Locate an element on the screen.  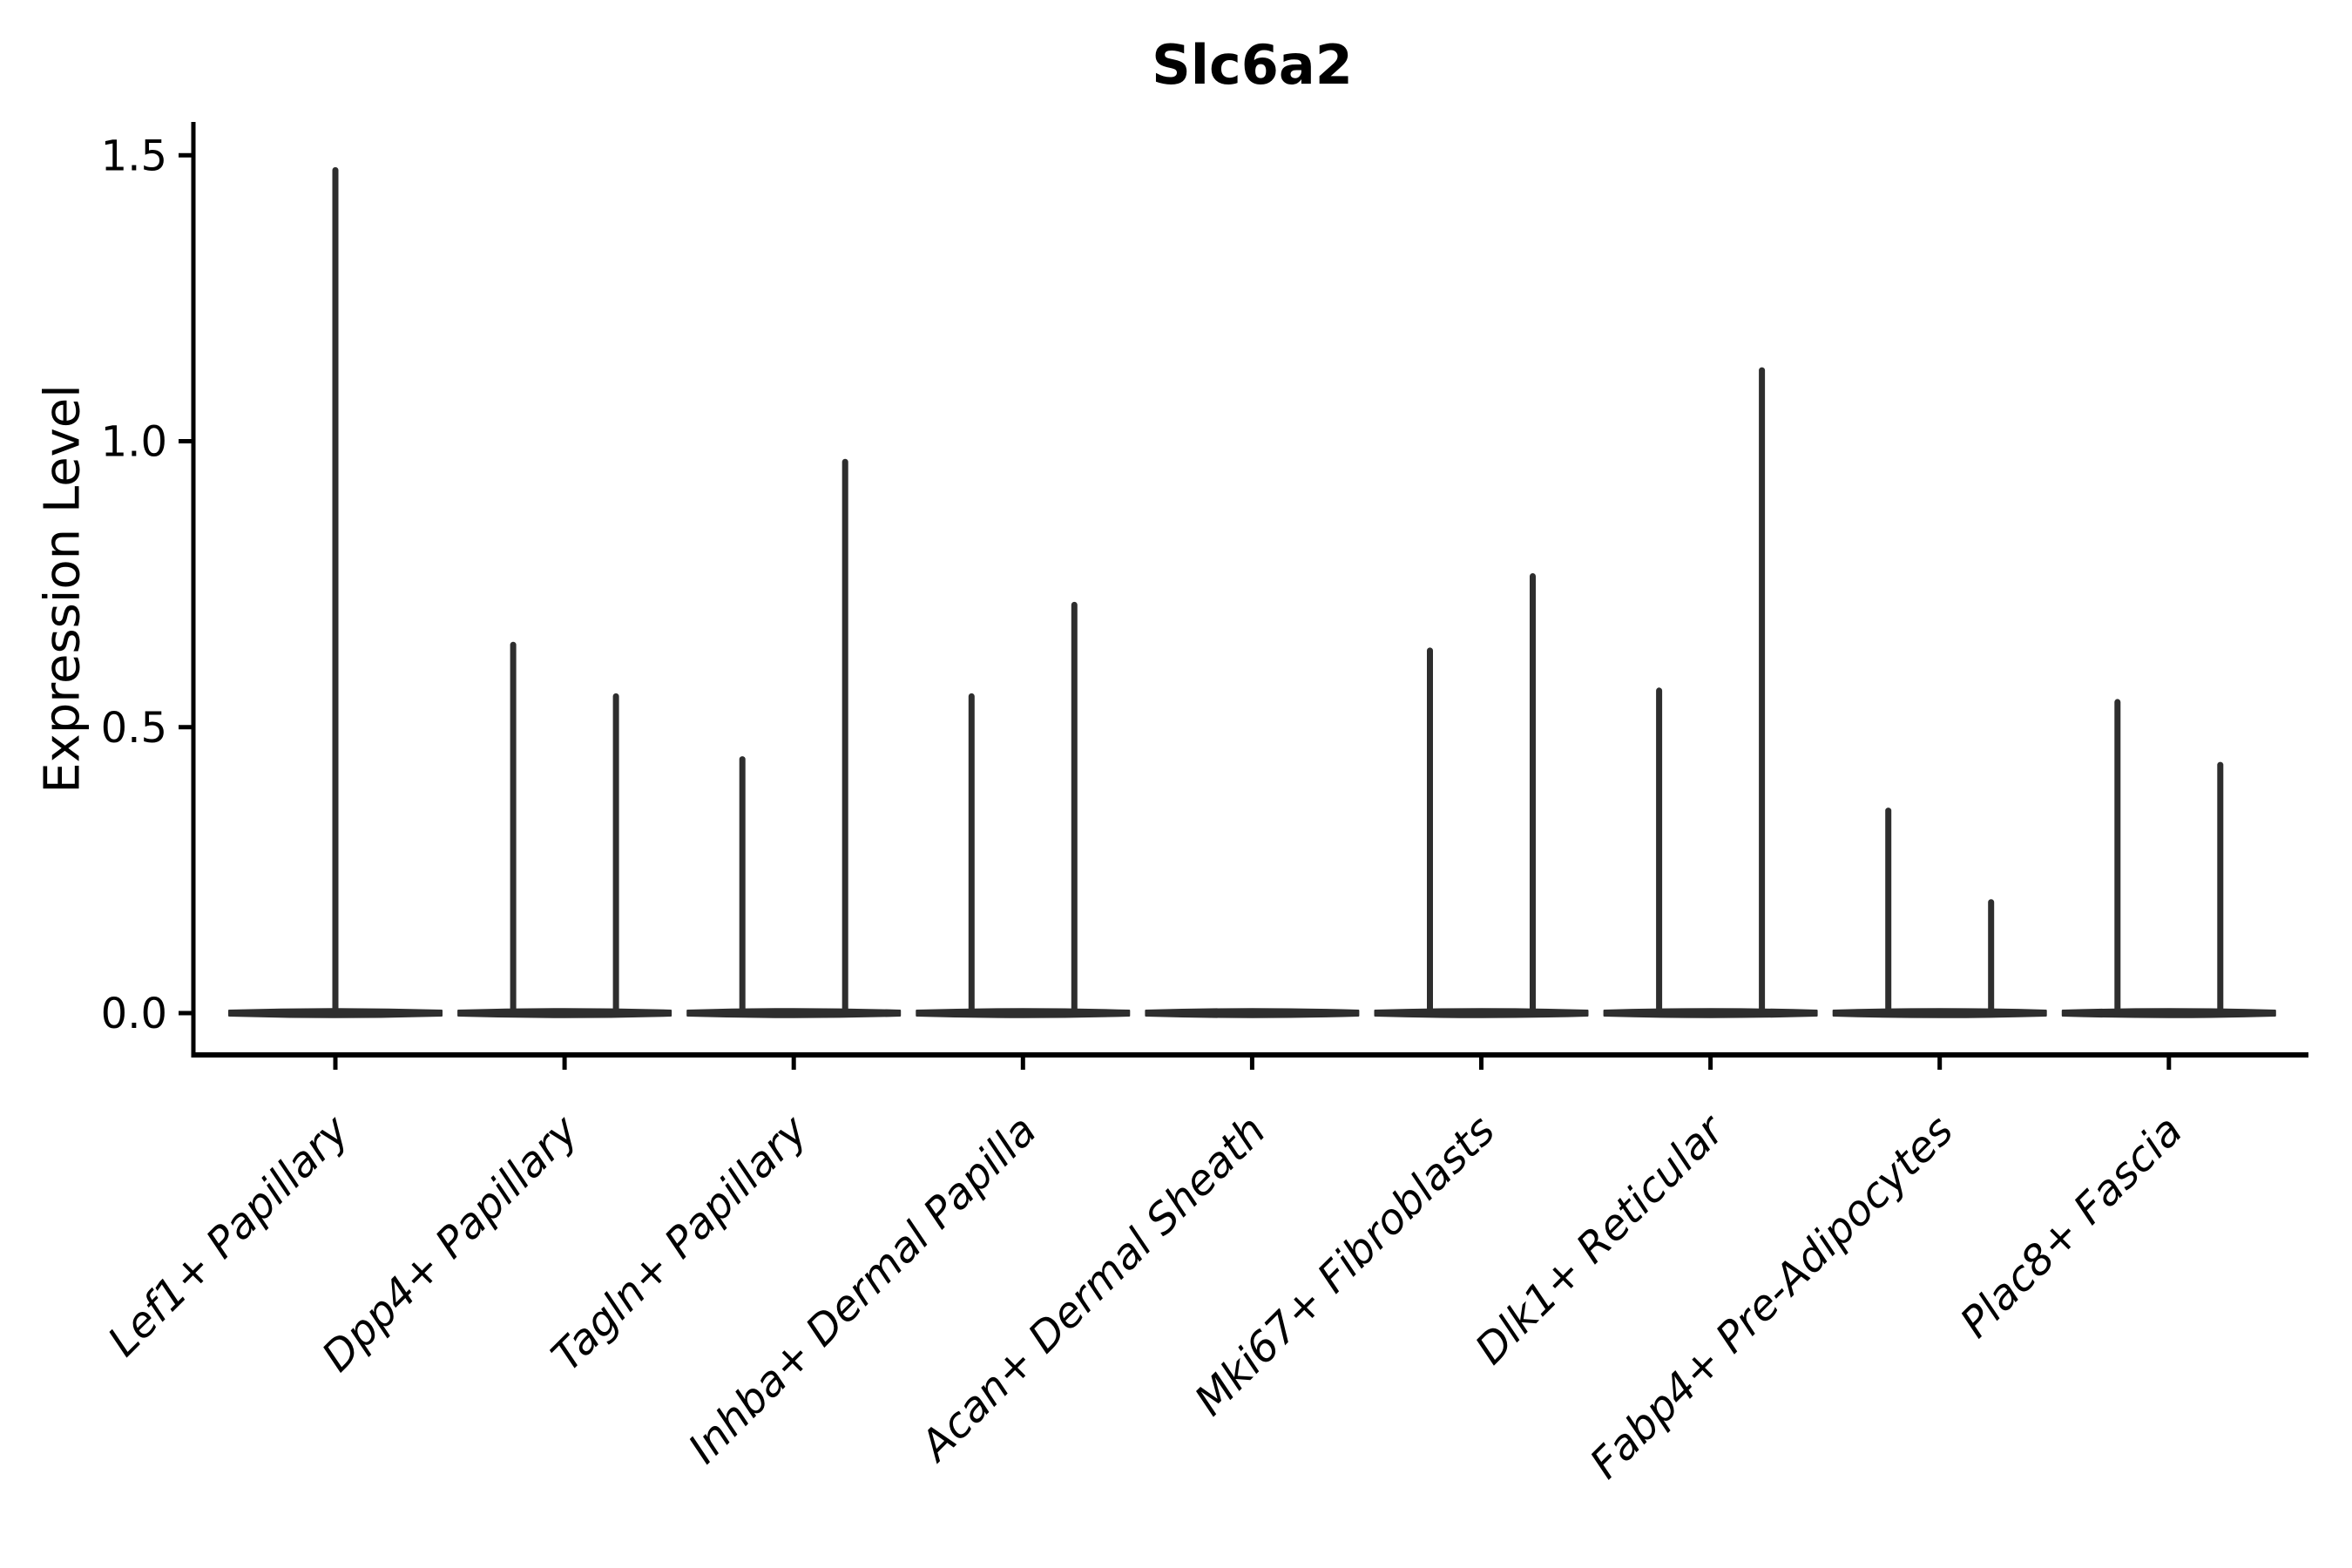
x-tick-label: Fabp4+ Pre-Adipocytes is located at coordinates (1772, 1297).